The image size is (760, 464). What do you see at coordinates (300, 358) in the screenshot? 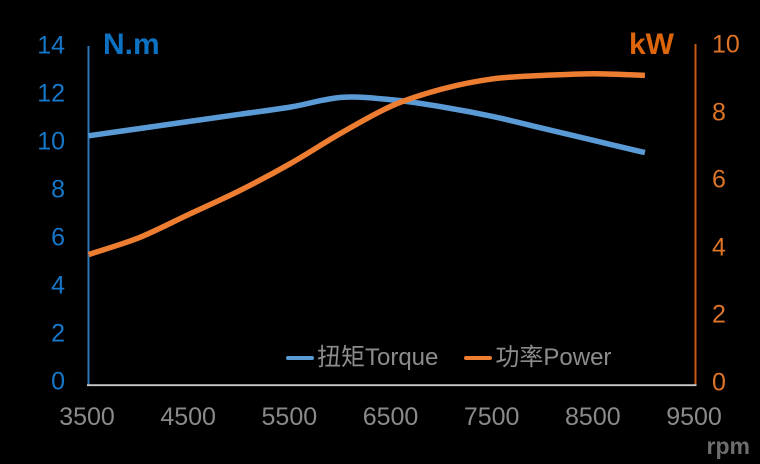
I see `torque-legend-dash-icon` at bounding box center [300, 358].